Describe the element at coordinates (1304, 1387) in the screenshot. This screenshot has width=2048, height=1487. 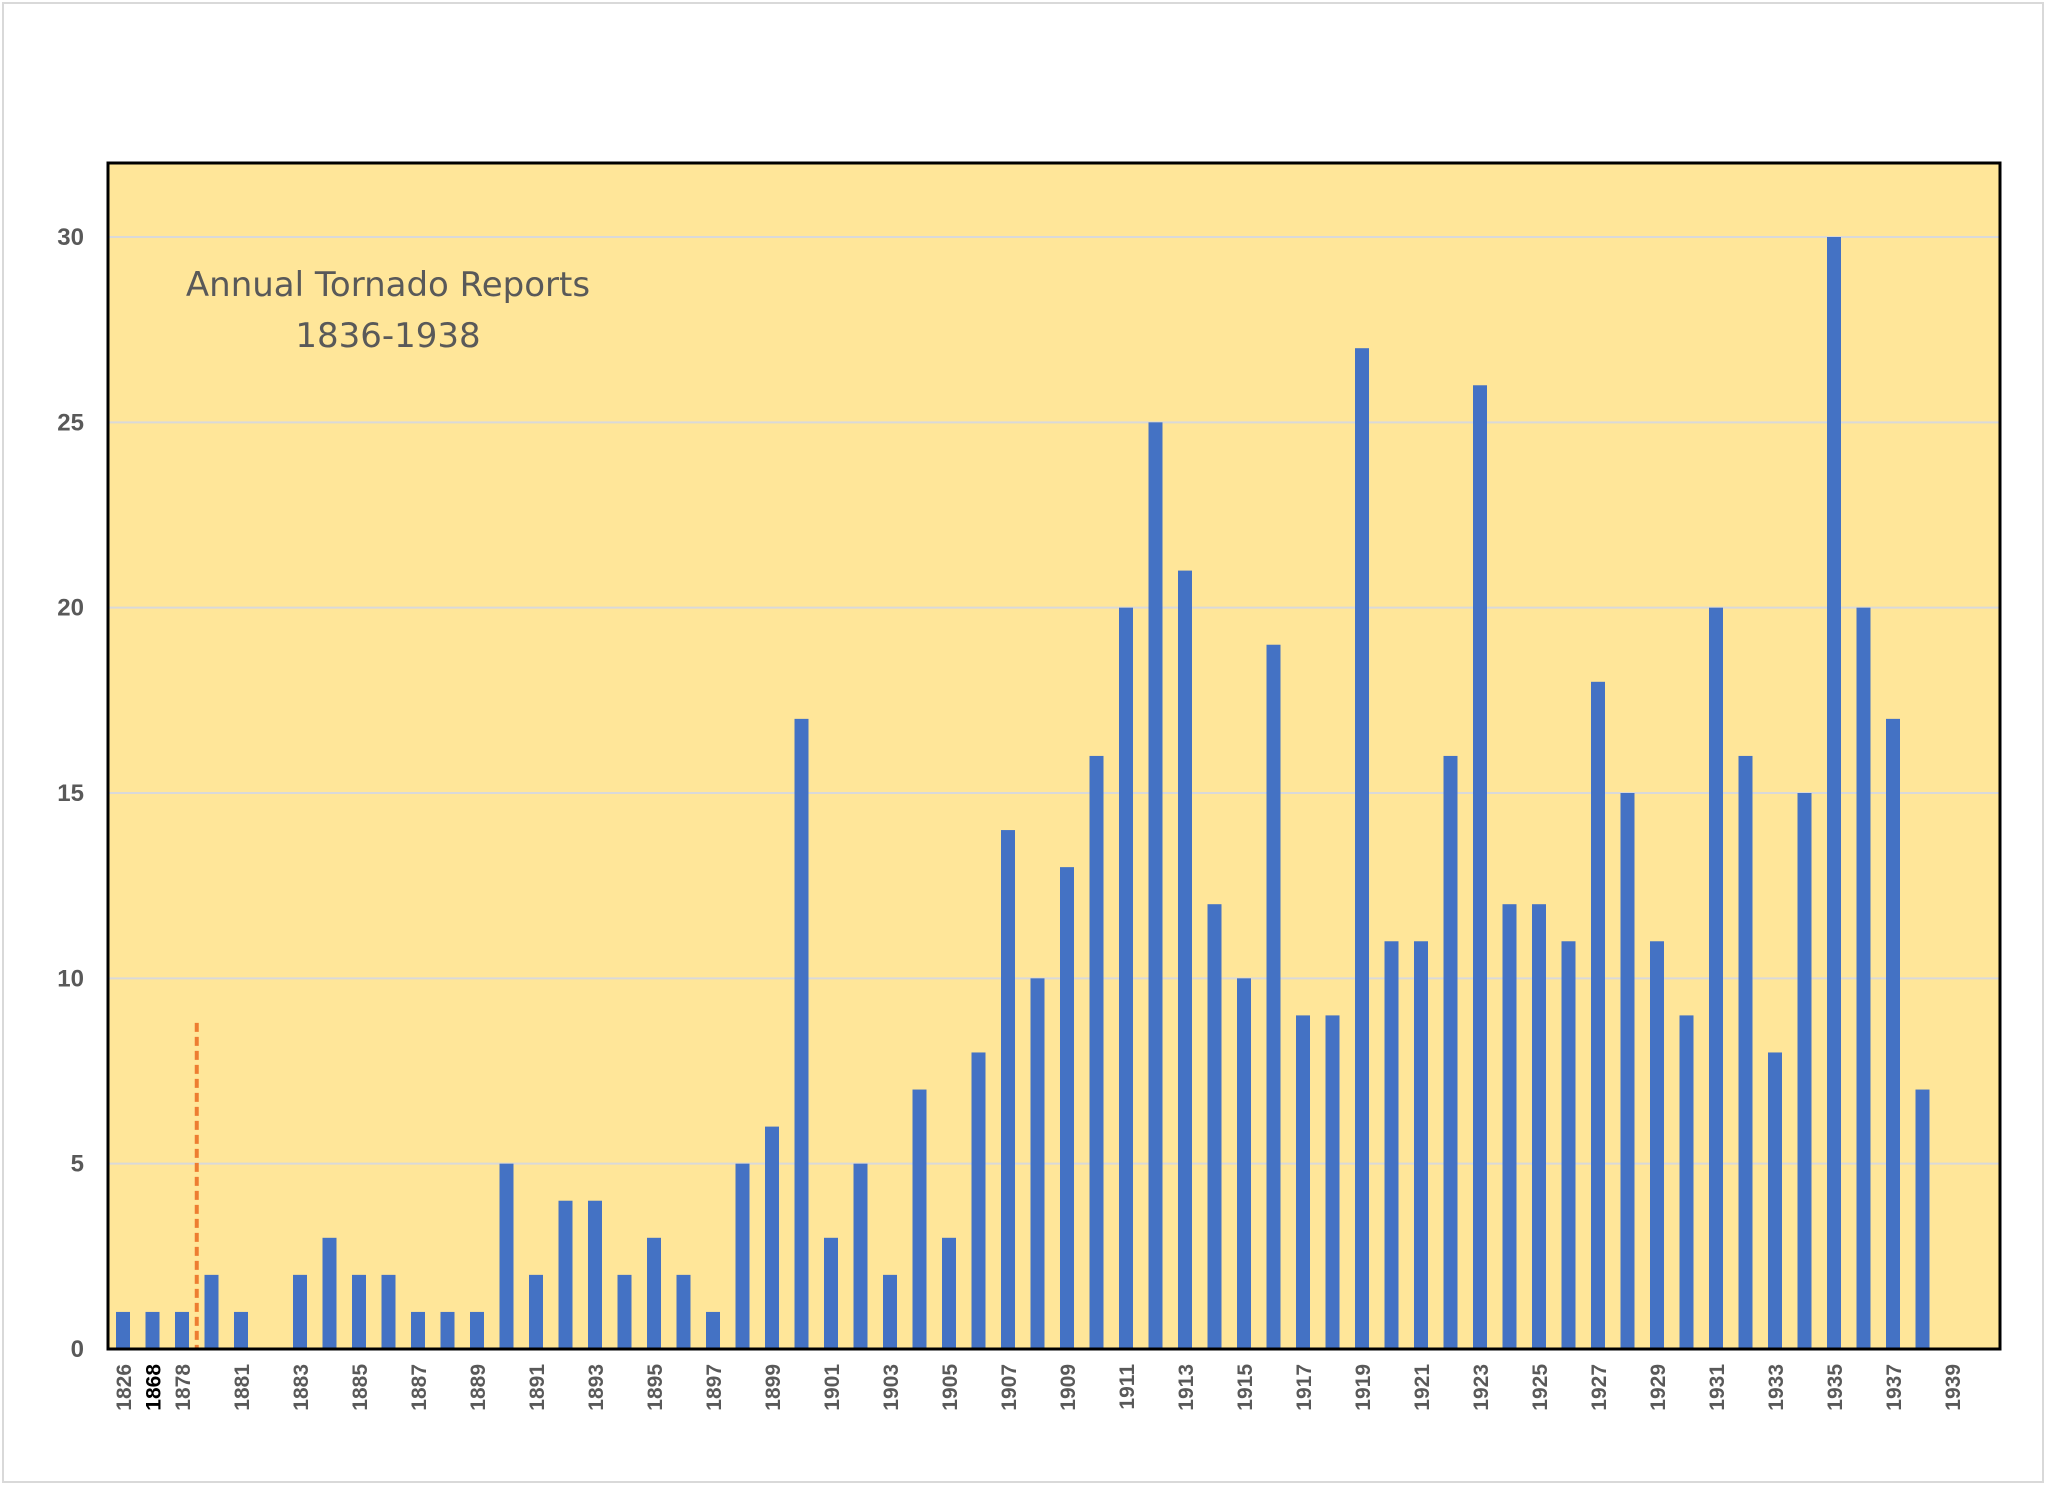
I see `x-tick-label: 1917` at that location.